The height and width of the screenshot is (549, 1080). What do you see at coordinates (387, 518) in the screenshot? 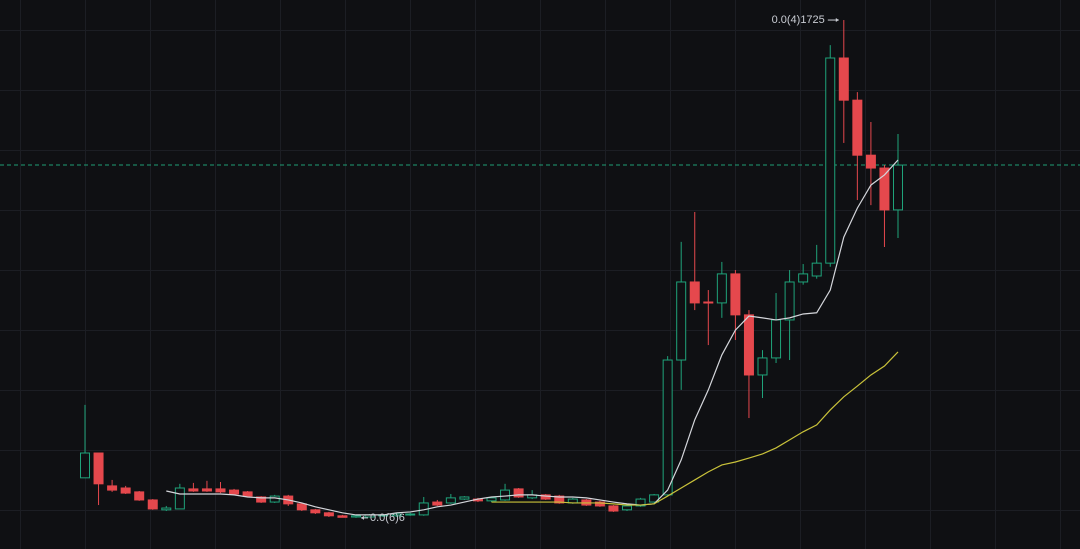
I see `annotation-label: 0.0(6)6` at bounding box center [387, 518].